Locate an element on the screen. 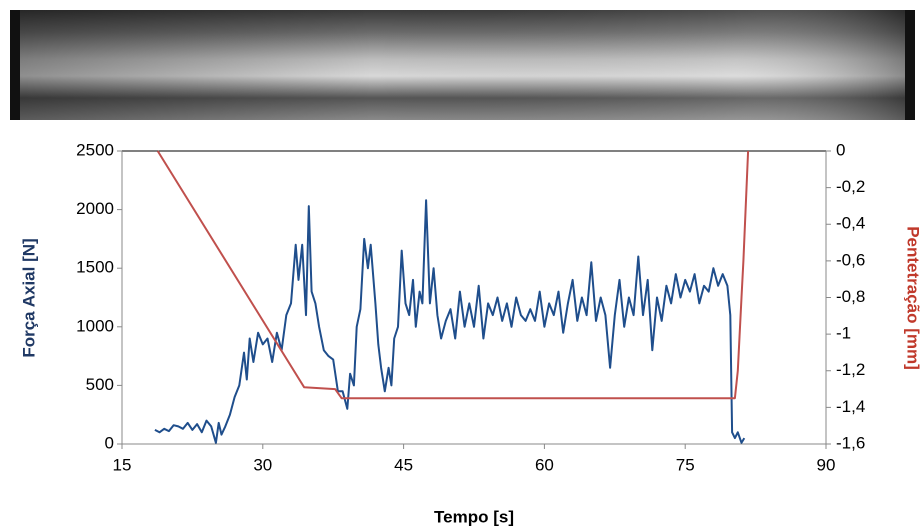 The height and width of the screenshot is (531, 923). y2-tick-label: -1 is located at coordinates (843, 333).